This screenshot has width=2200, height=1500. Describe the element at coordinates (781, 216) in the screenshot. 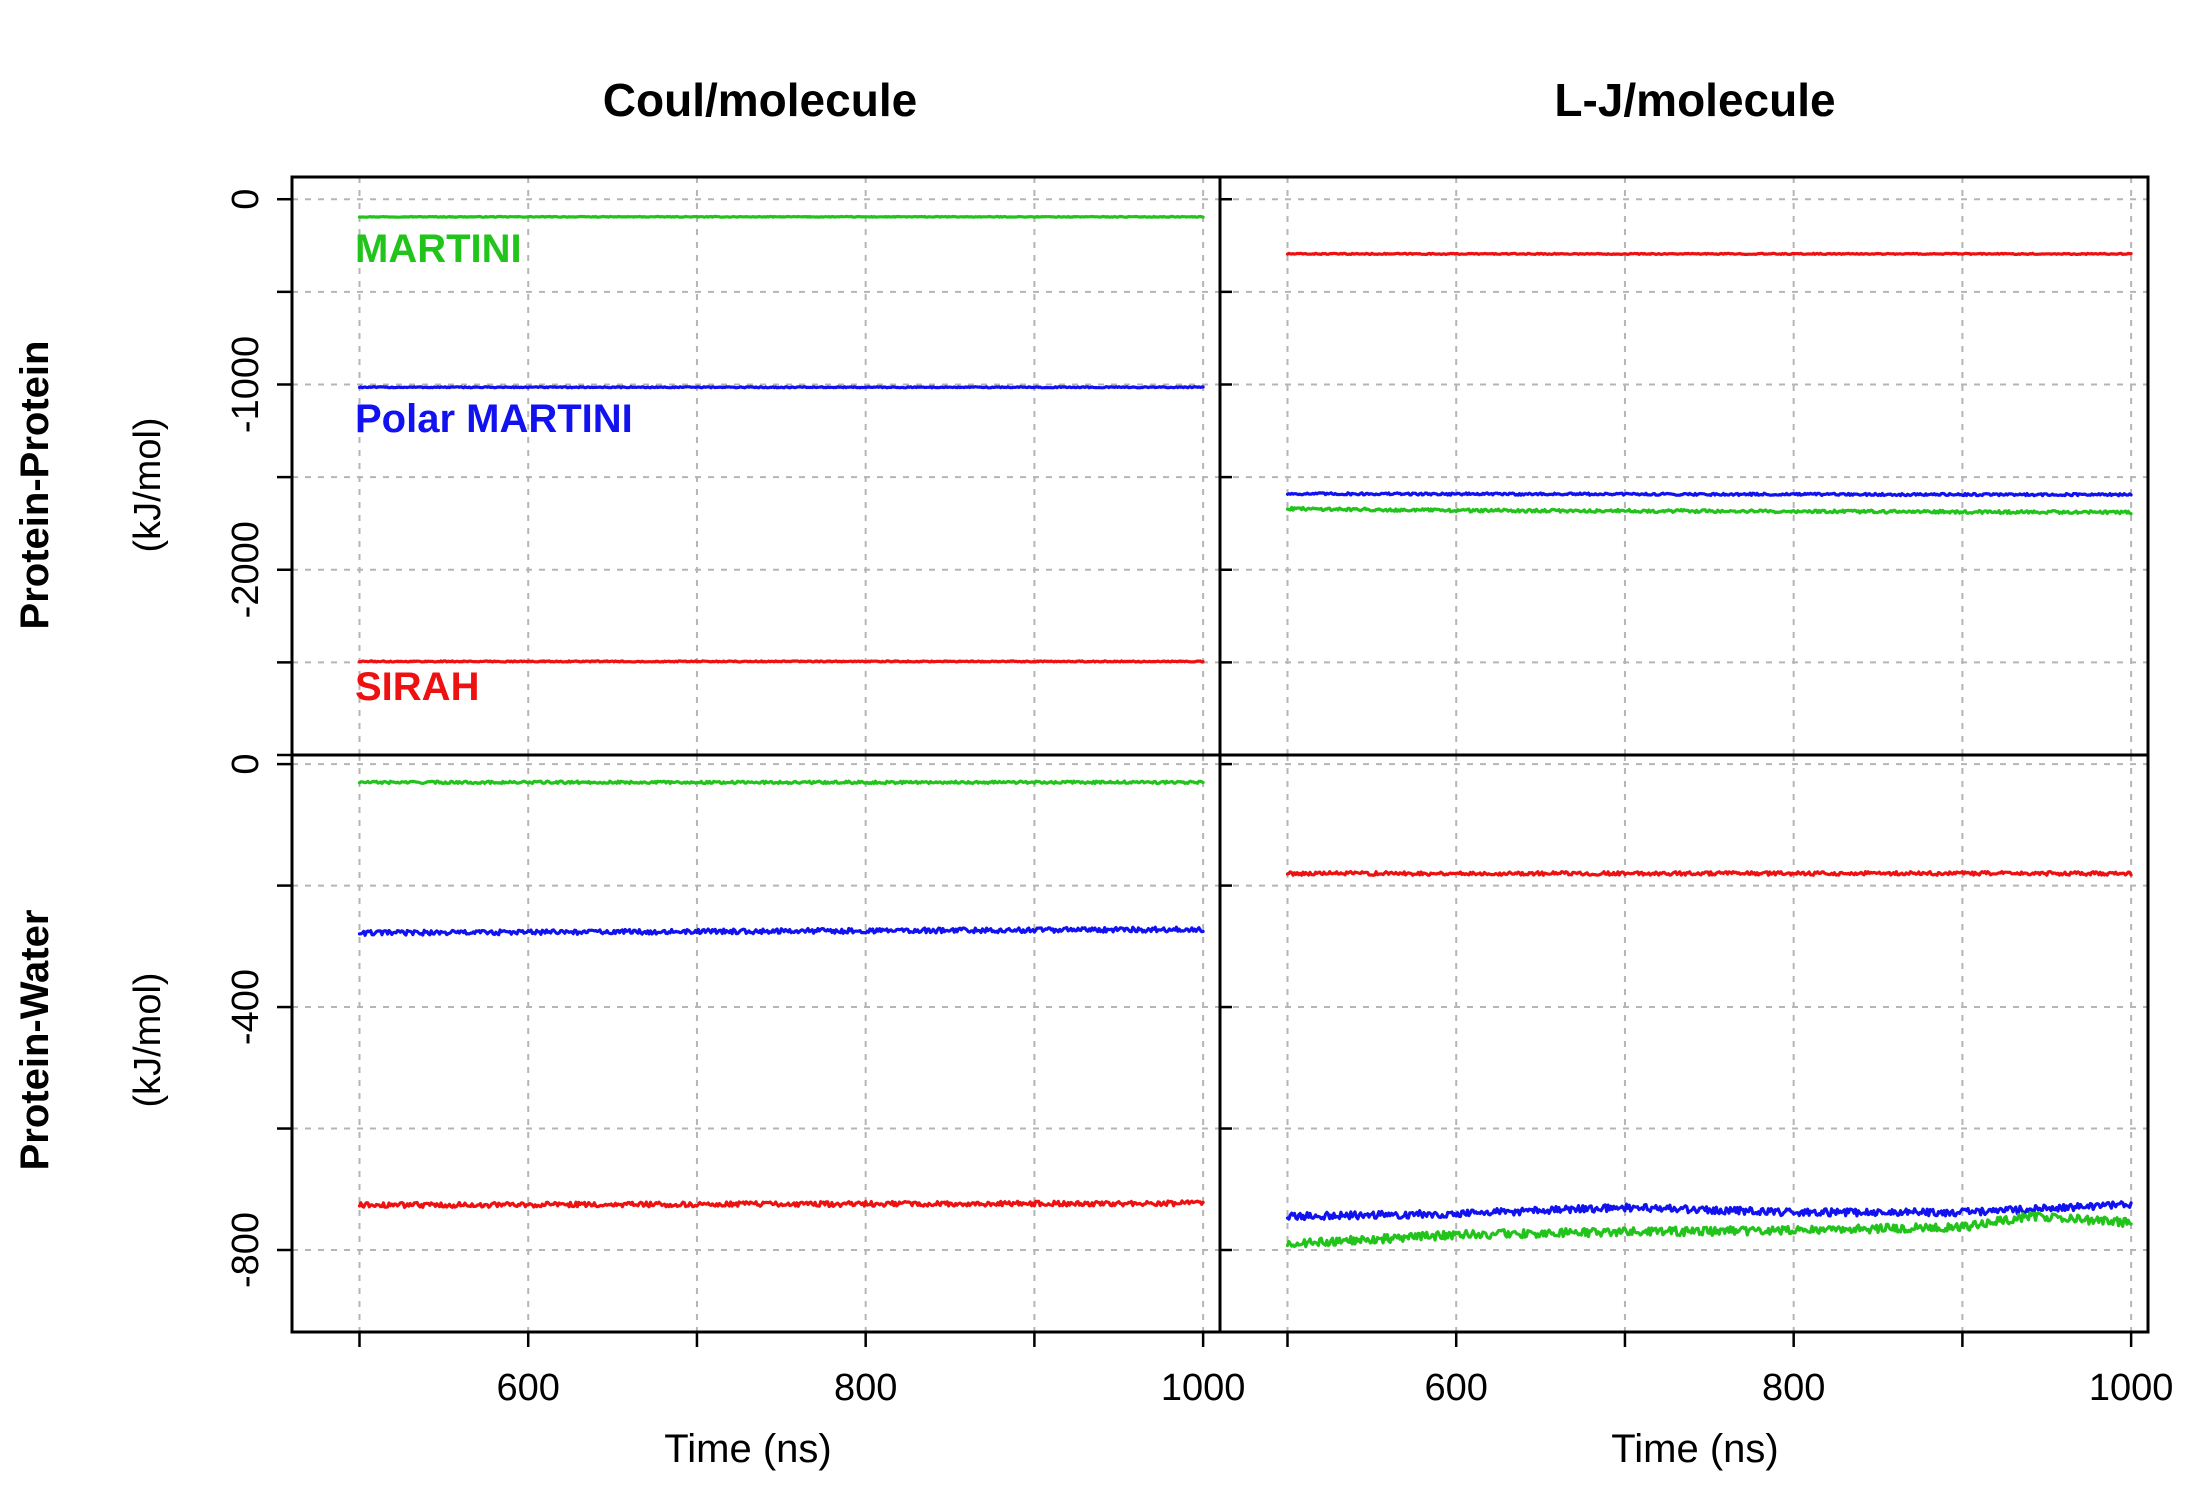

I see `series-line-martini-protein-protein-coul` at that location.